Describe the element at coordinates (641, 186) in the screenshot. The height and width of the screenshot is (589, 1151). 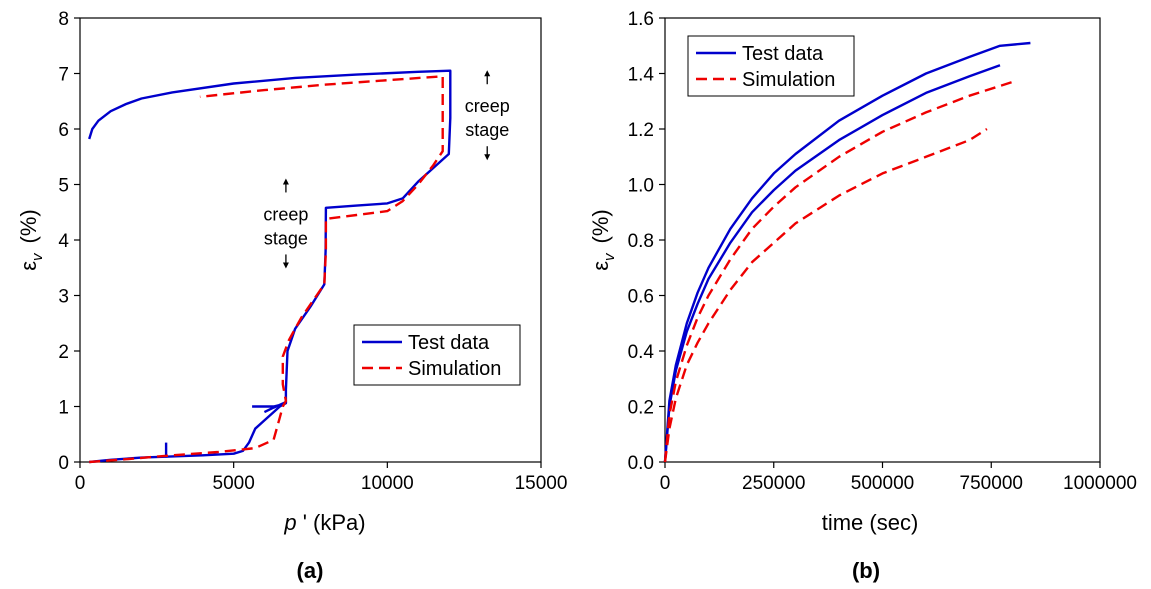
I see `chart-b-y-tick-label: 1.0` at that location.